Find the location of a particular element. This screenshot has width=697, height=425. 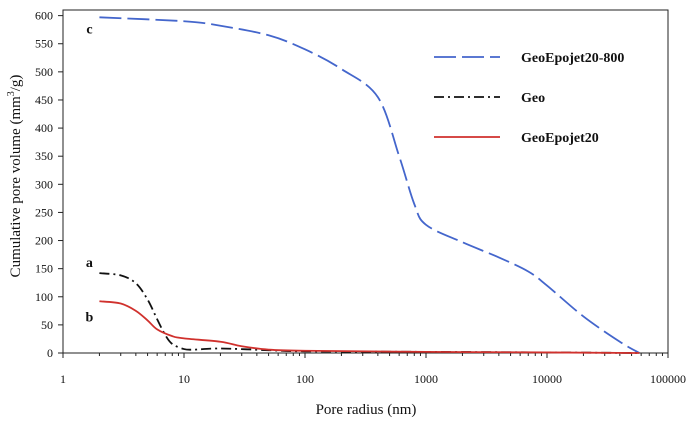

chart-legend: GeoEpojet20-800 Geo GeoEpojet20 is located at coordinates (529, 98).